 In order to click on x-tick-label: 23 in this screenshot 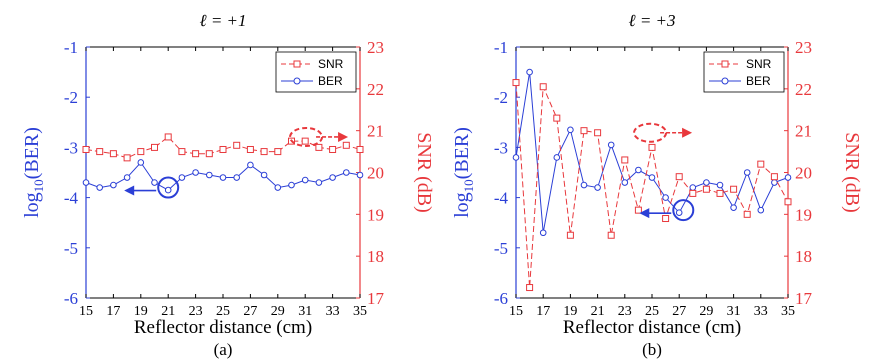, I will do `click(196, 311)`.